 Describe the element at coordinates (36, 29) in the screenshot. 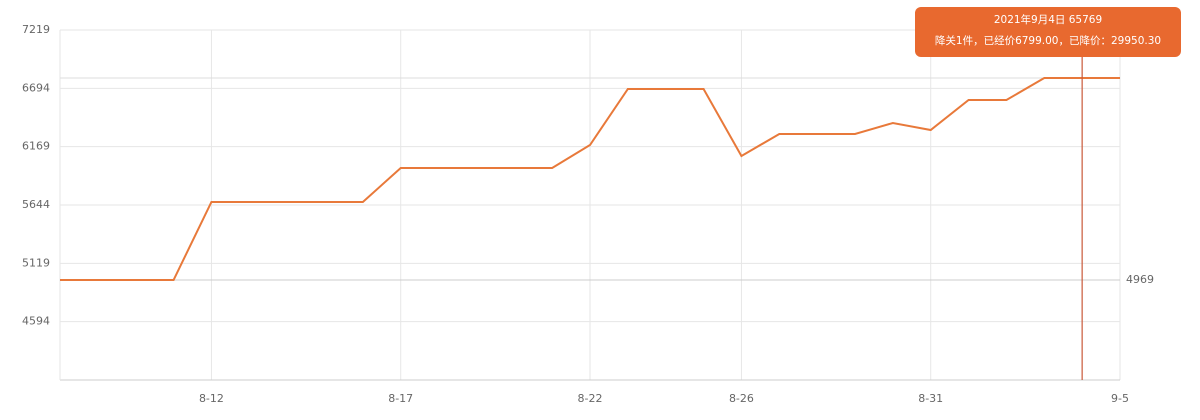

I see `y-tick-label: 7219` at that location.